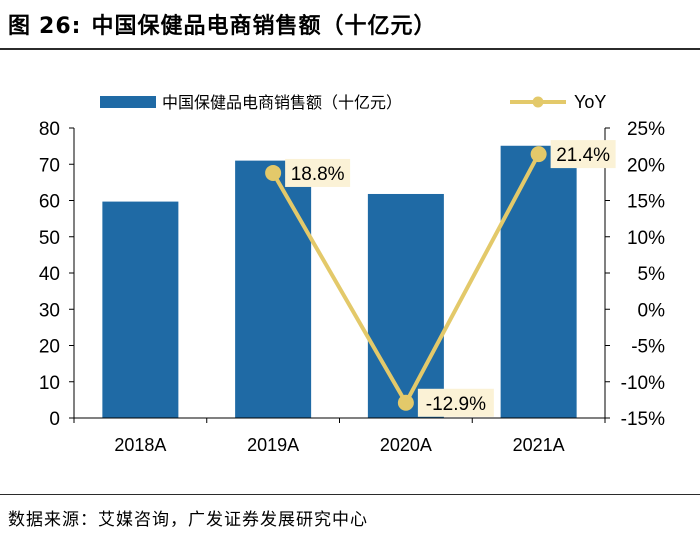 The width and height of the screenshot is (700, 539). Describe the element at coordinates (643, 419) in the screenshot. I see `y-right-tick-label: -15%` at that location.